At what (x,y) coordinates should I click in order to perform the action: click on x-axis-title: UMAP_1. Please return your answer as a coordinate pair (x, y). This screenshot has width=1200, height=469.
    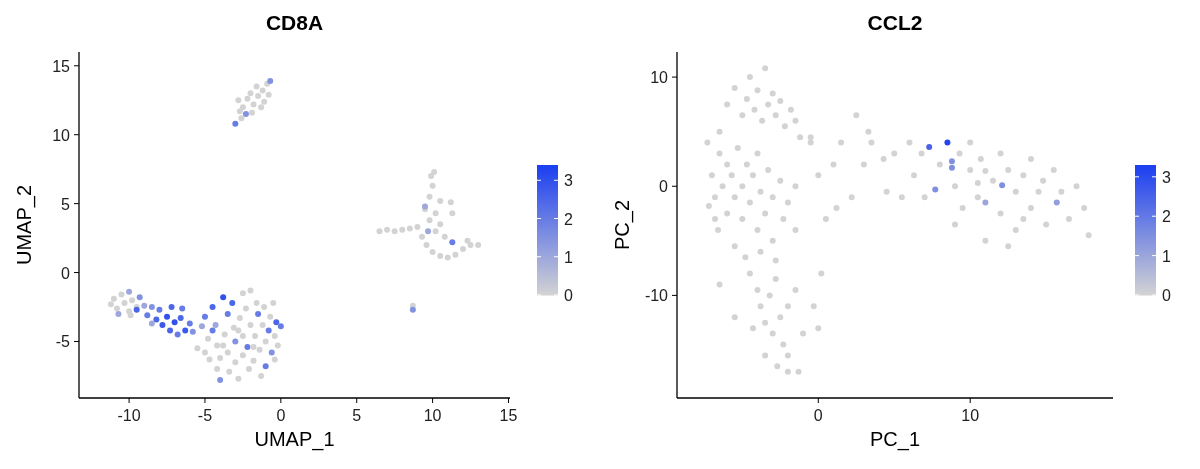
    Looking at the image, I should click on (294, 439).